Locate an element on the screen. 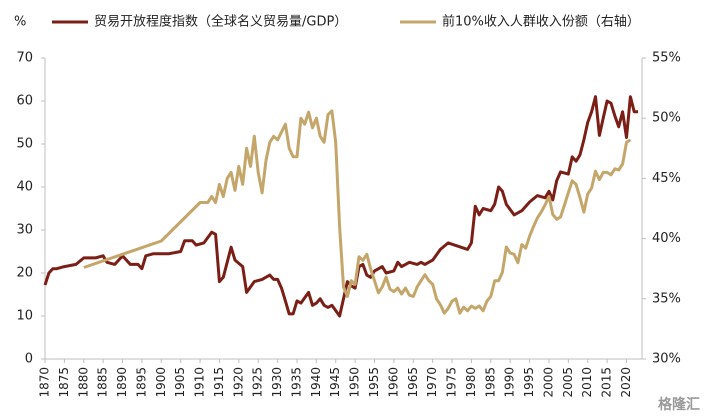 Image resolution: width=709 pixels, height=419 pixels. x-tick-label: 1975 is located at coordinates (452, 382).